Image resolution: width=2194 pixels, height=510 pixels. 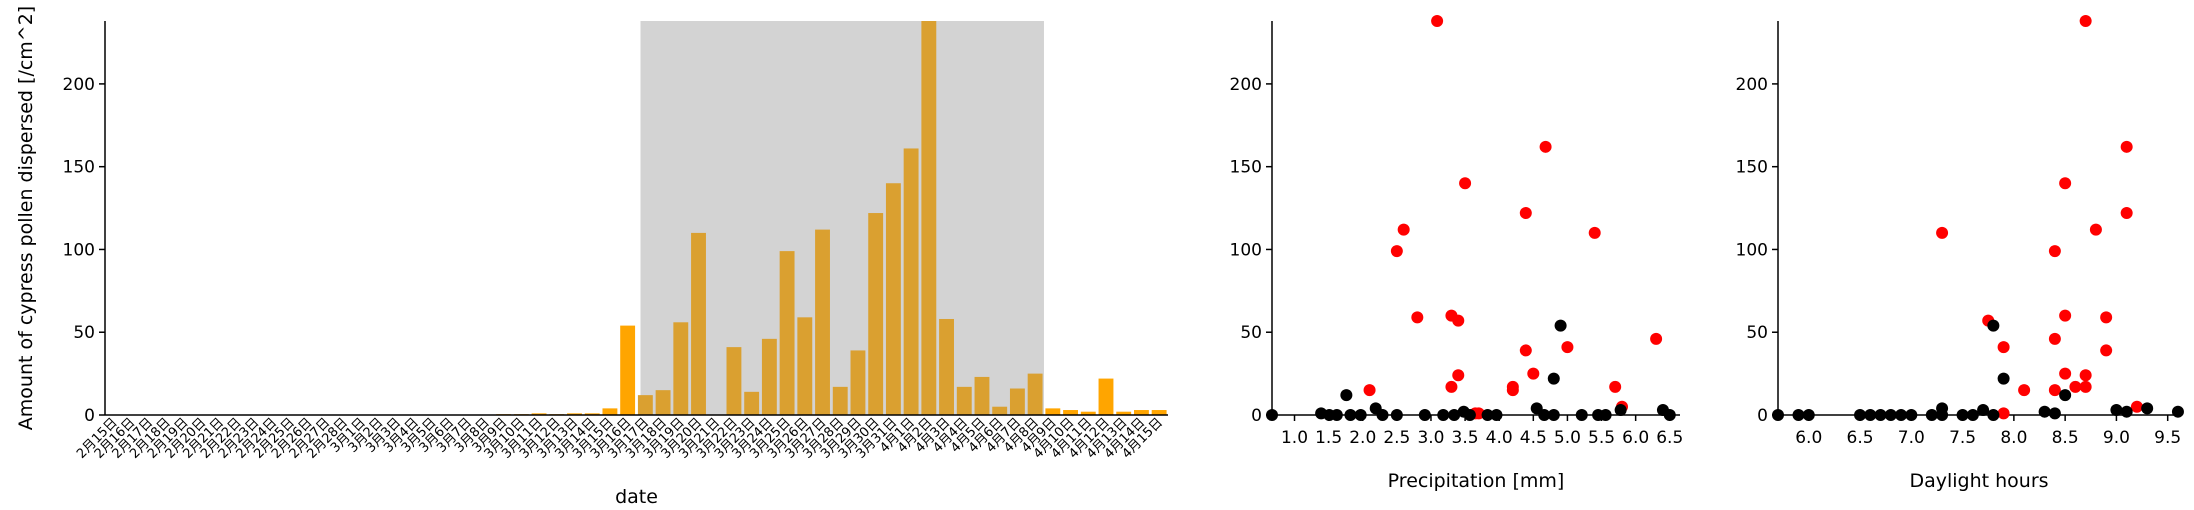 I want to click on x-axis-label: Precipitation [mm], so click(x=1476, y=481).